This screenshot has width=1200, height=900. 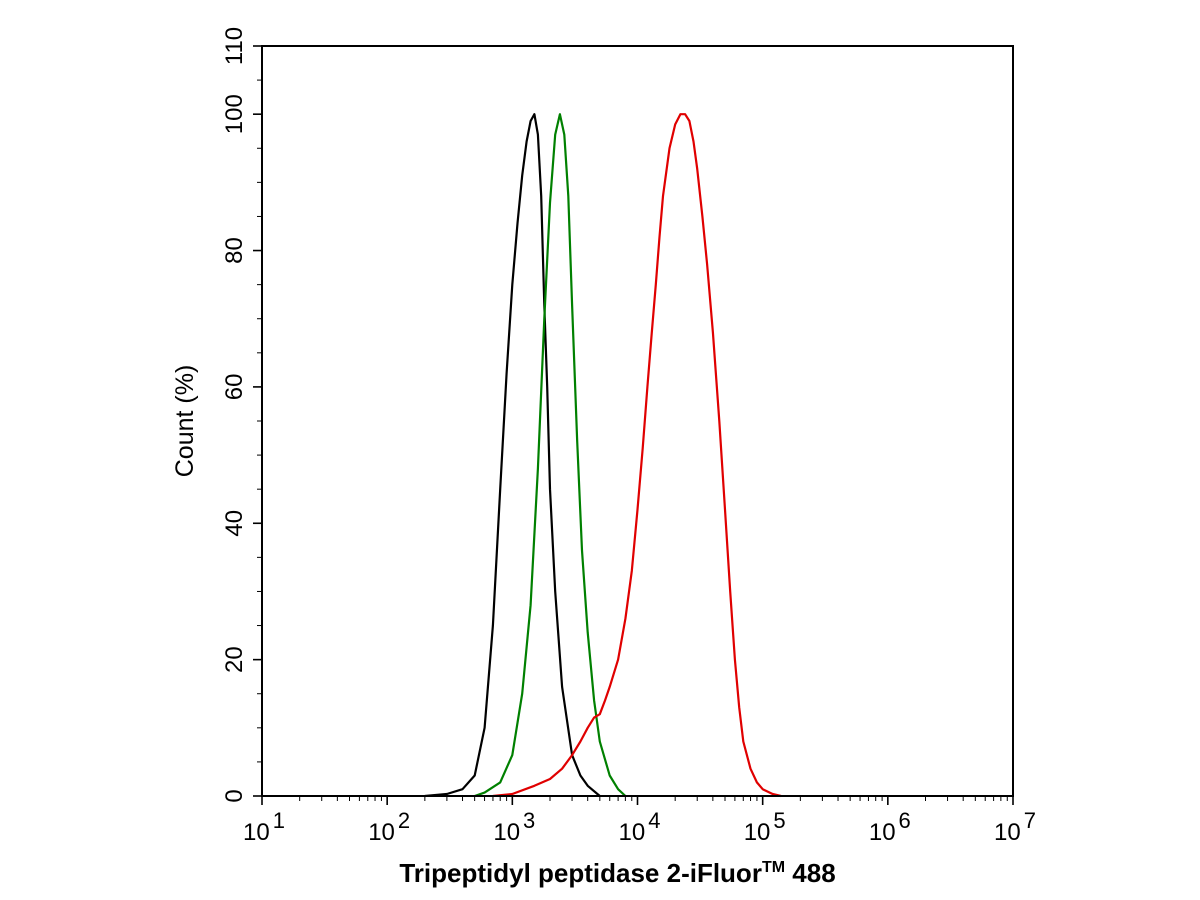 What do you see at coordinates (514, 827) in the screenshot?
I see `x-tick-label-2: 10 3` at bounding box center [514, 827].